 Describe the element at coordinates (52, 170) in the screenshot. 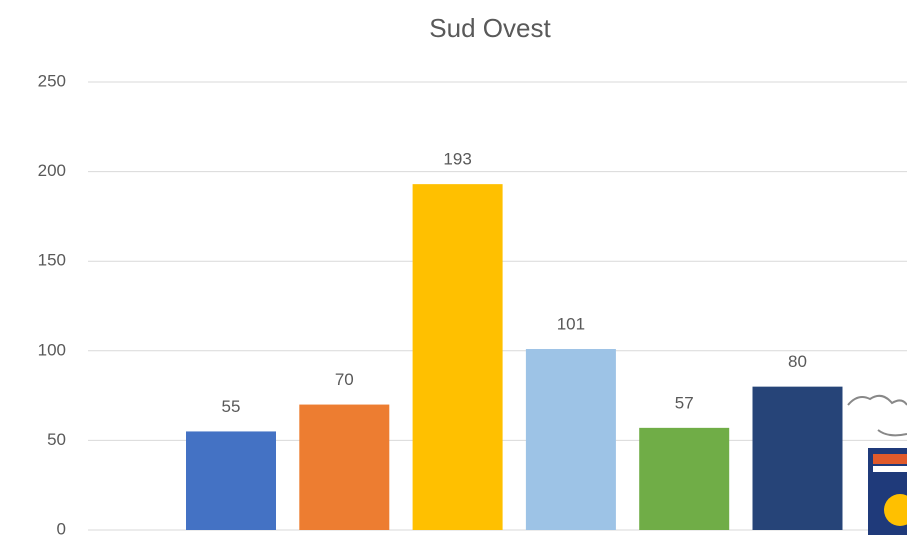

I see `y-tick-label: 200` at that location.